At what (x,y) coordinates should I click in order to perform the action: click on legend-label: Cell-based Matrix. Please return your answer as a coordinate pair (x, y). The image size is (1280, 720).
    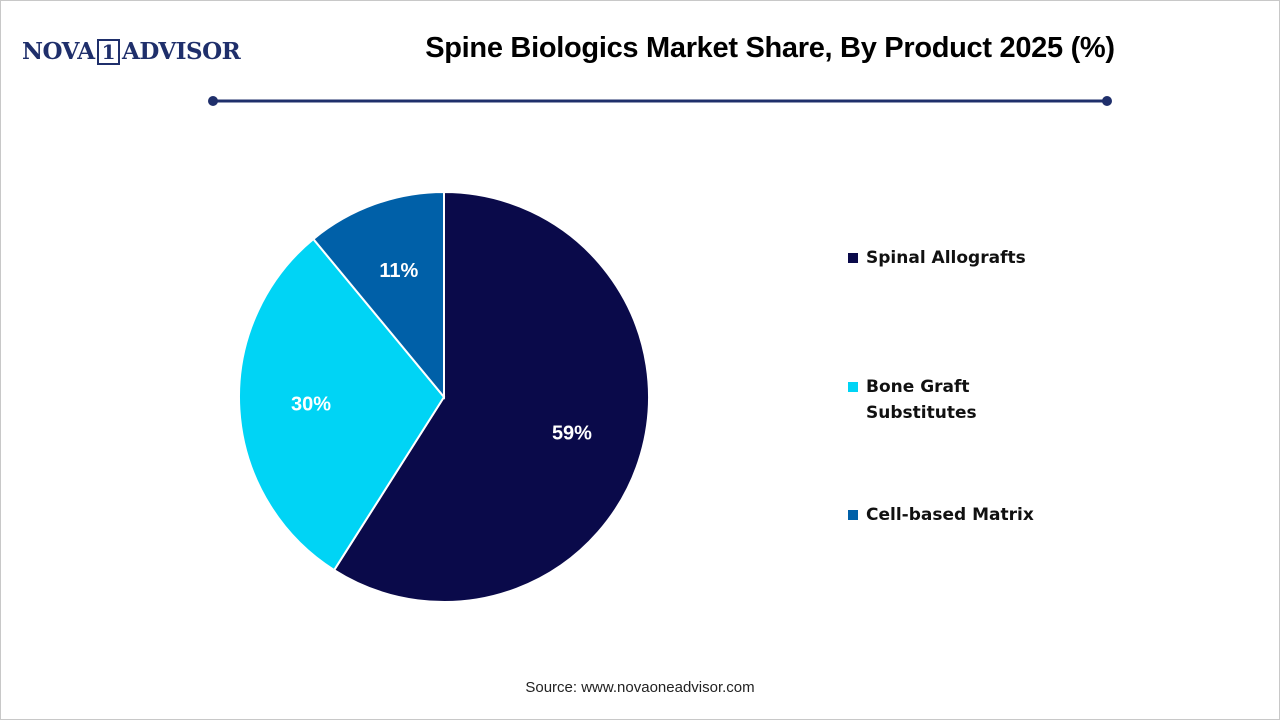
    Looking at the image, I should click on (950, 515).